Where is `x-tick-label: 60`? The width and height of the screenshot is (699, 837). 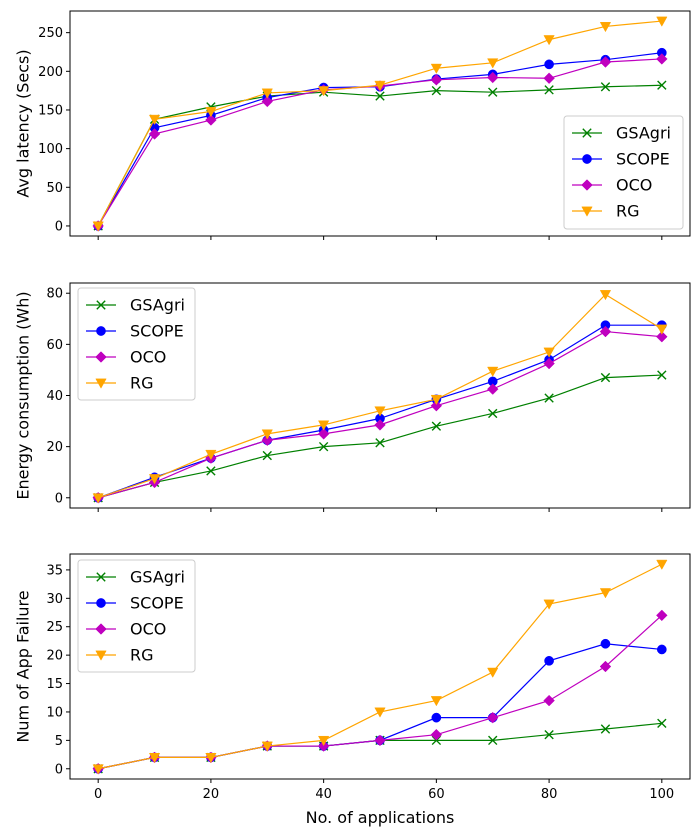
x-tick-label: 60 is located at coordinates (436, 794).